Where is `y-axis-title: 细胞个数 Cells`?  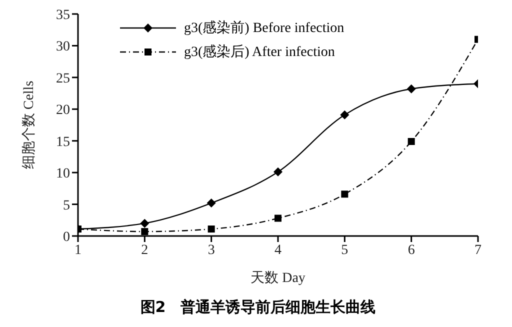 y-axis-title: 细胞个数 Cells is located at coordinates (28, 125).